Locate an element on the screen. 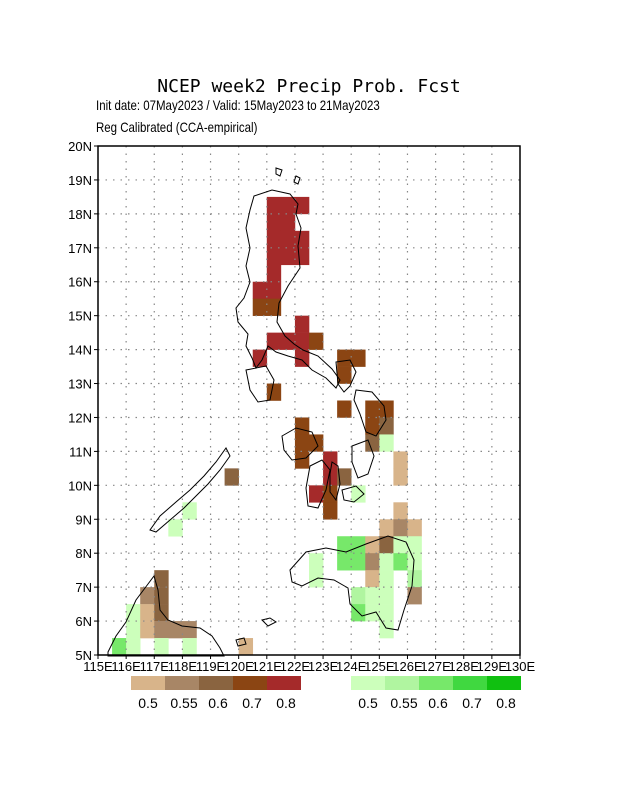 This screenshot has width=618, height=800. lat-label-16N: 16N is located at coordinates (80, 282).